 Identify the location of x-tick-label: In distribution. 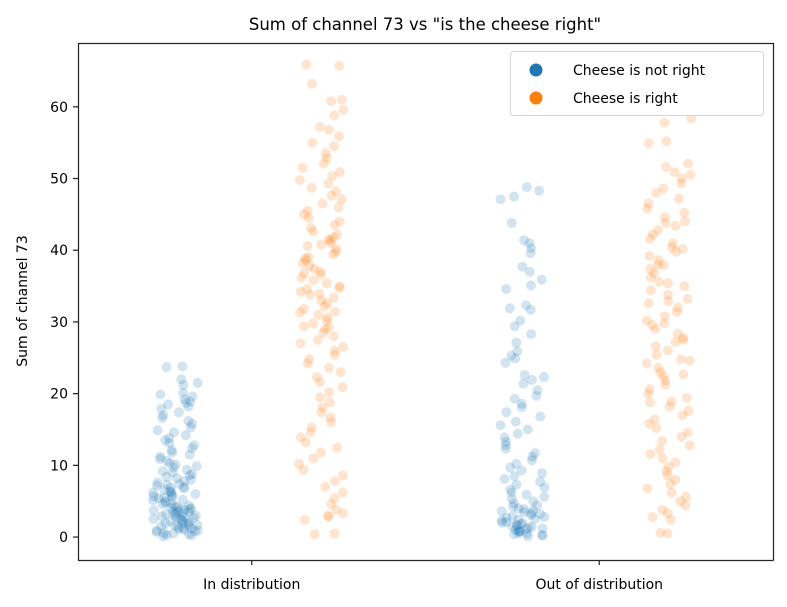
(251, 585).